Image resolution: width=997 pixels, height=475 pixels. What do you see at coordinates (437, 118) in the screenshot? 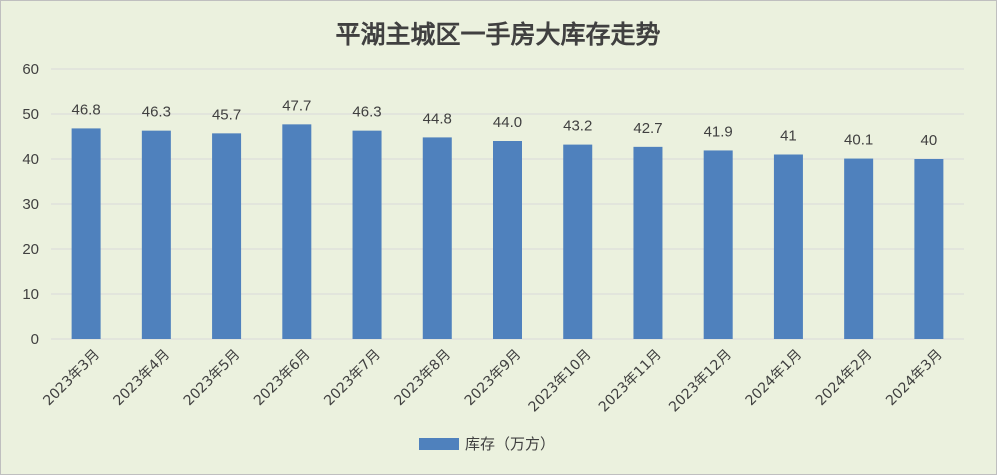
I see `data-label: 44.8` at bounding box center [437, 118].